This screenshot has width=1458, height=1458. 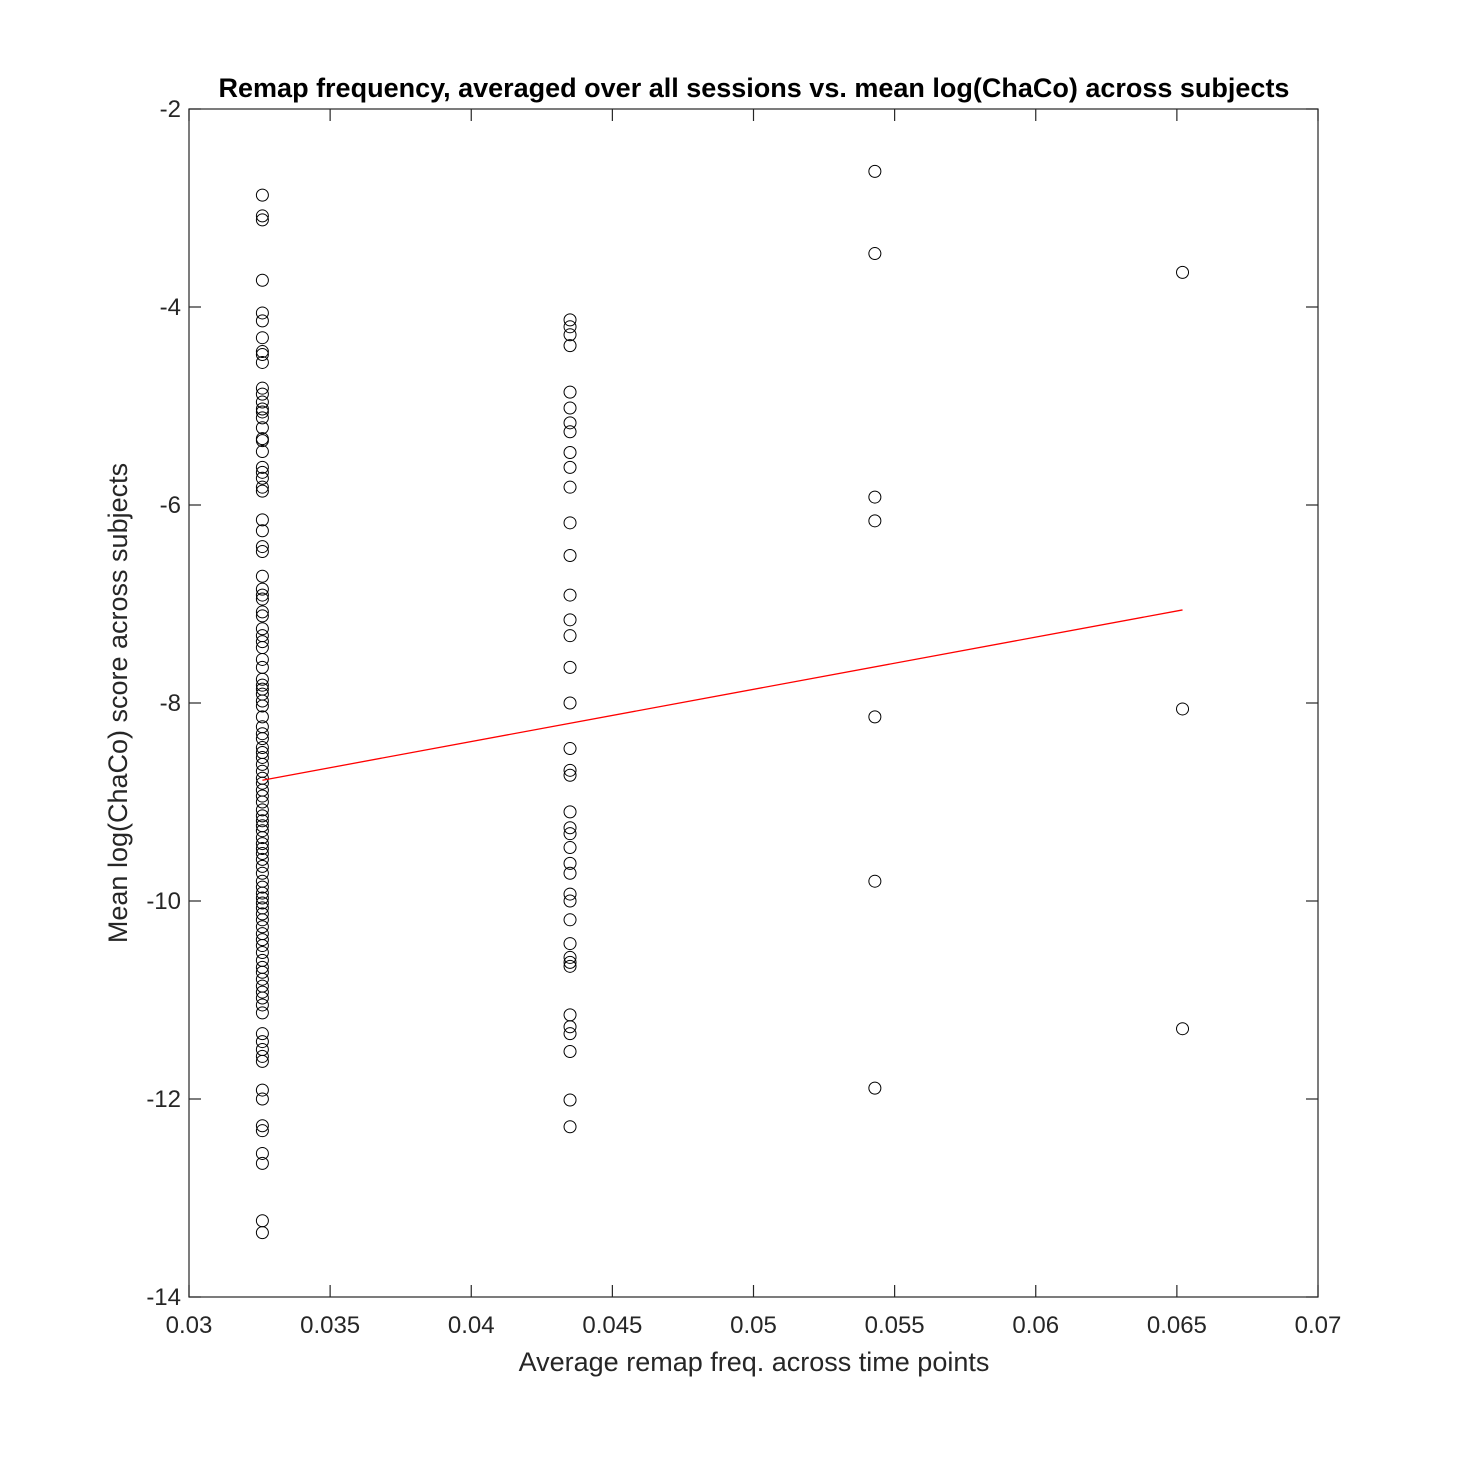 I want to click on x-tick-label: 0.065, so click(x=1177, y=1325).